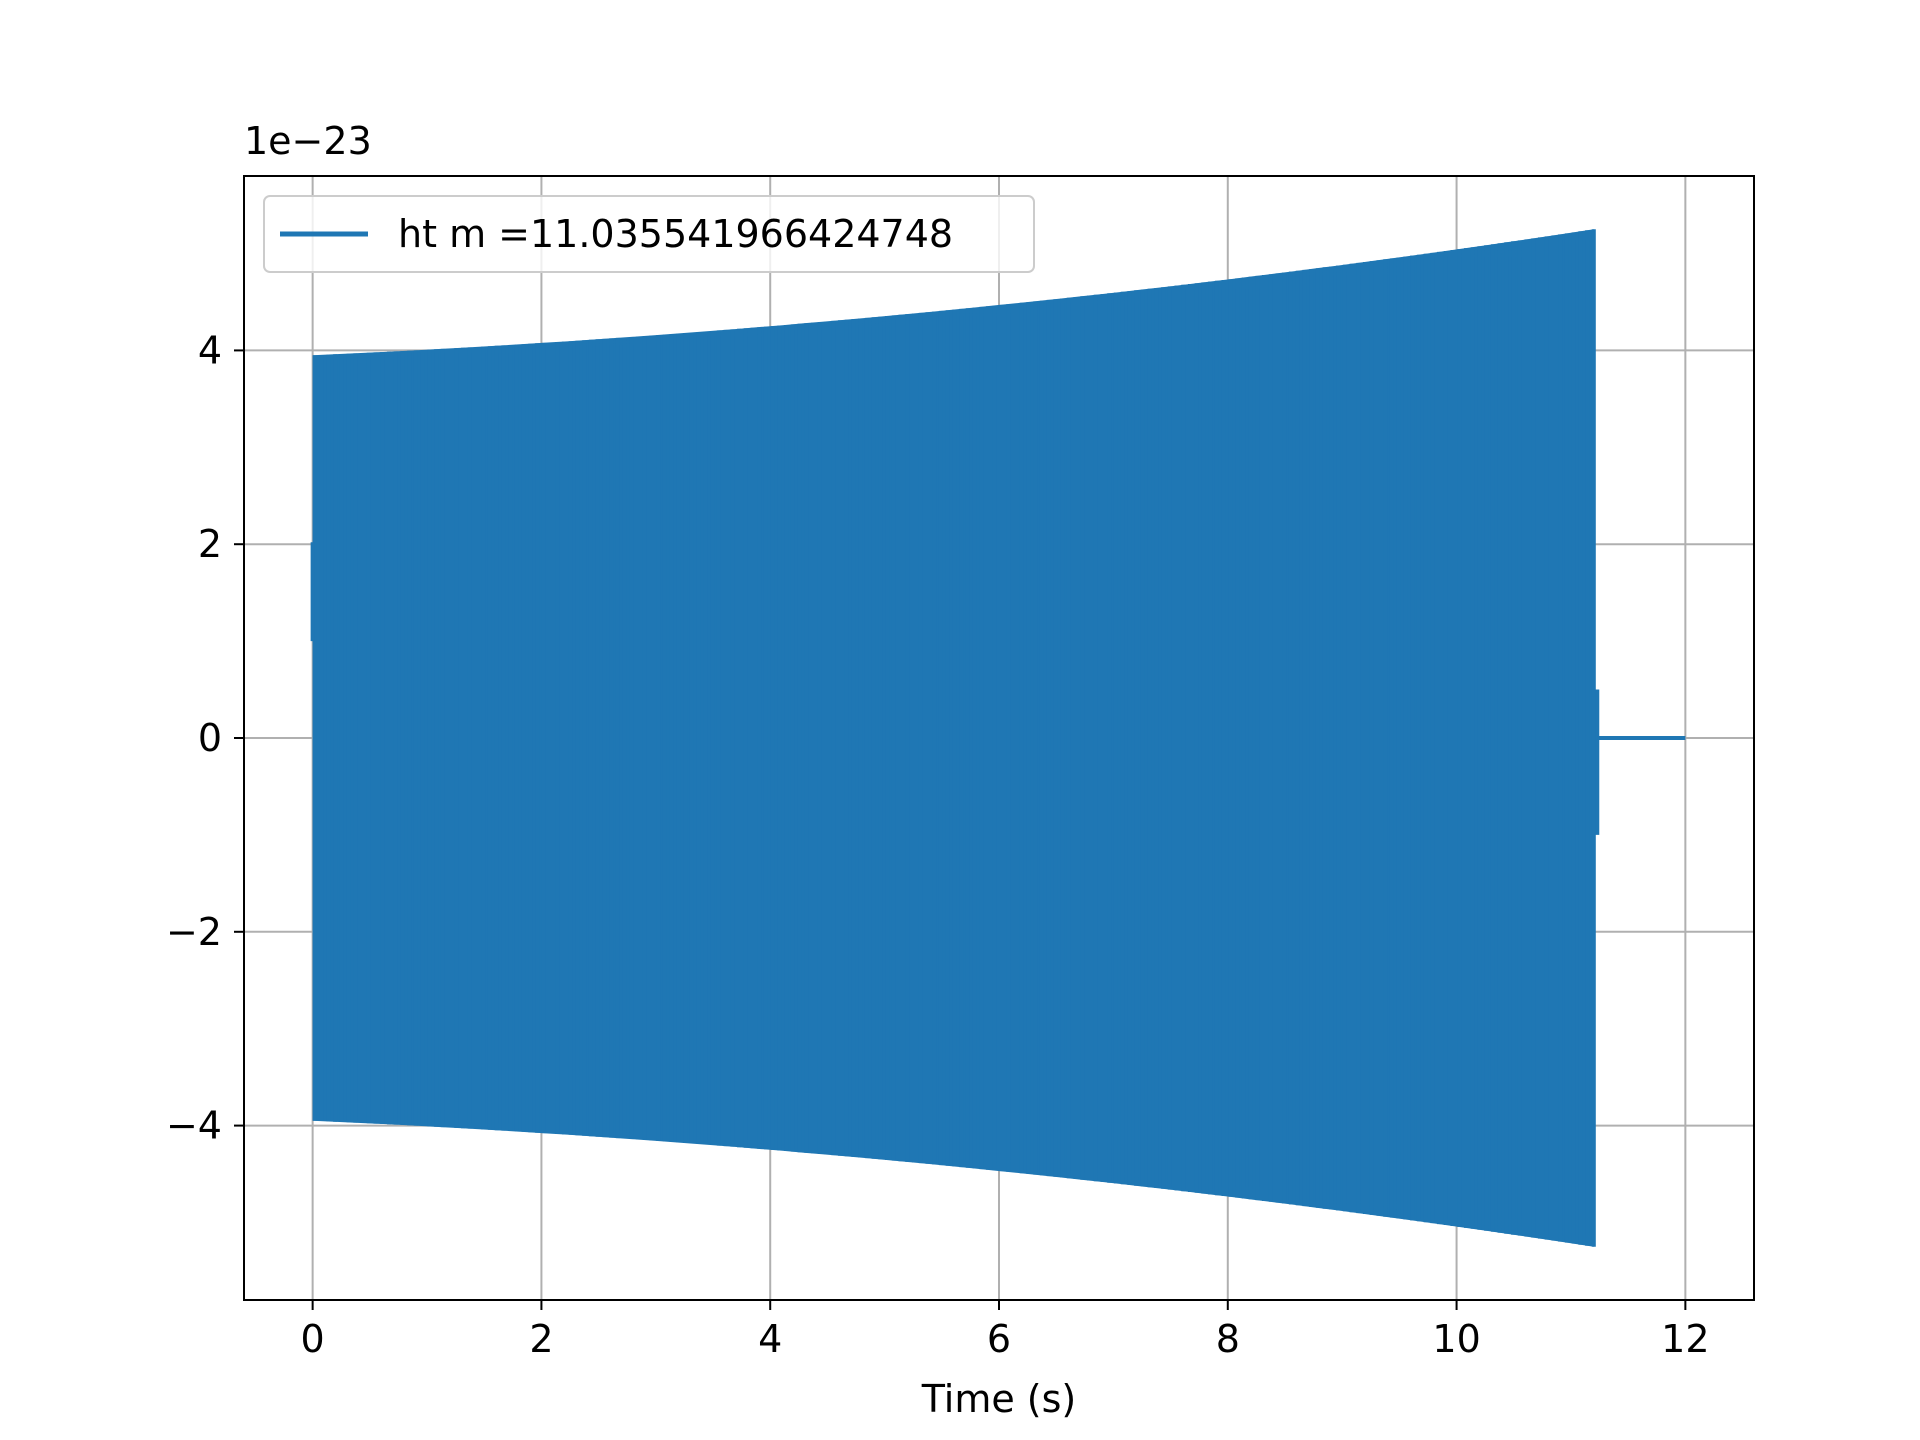  I want to click on y-tick-label: −2, so click(194, 932).